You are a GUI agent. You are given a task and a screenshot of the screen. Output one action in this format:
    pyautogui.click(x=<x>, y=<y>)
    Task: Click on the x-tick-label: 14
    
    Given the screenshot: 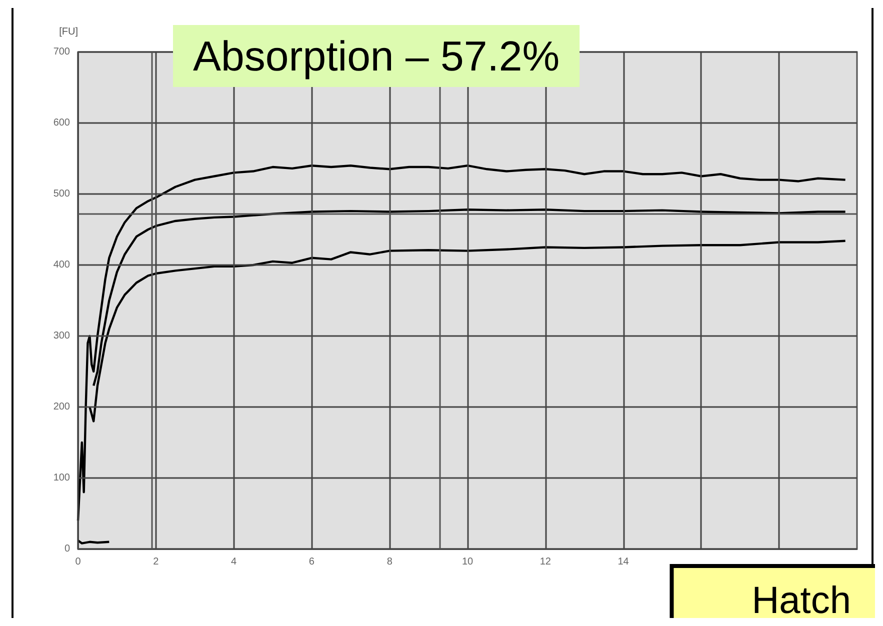 What is the action you would take?
    pyautogui.click(x=624, y=562)
    